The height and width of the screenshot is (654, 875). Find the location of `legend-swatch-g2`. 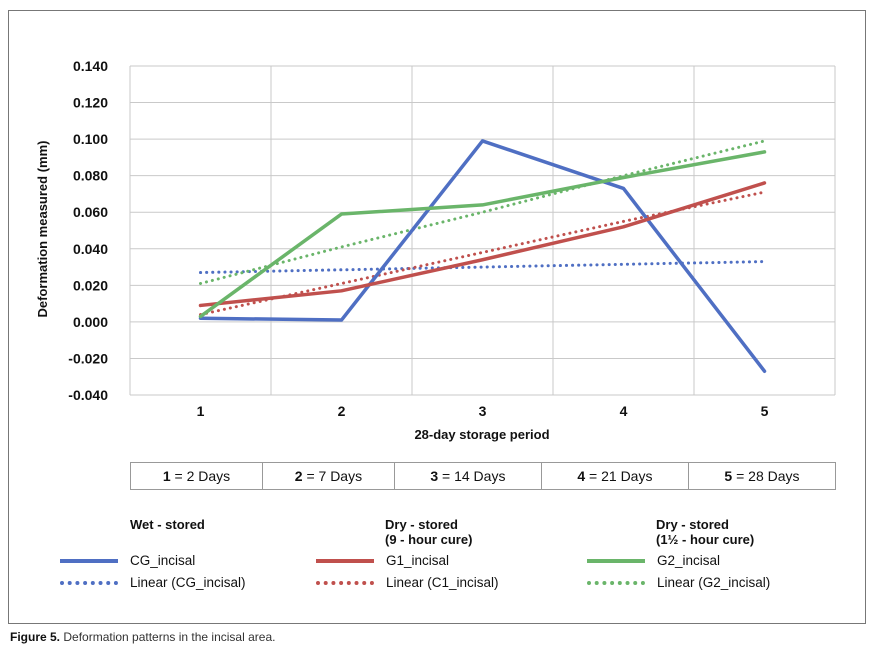

legend-swatch-g2 is located at coordinates (616, 560).